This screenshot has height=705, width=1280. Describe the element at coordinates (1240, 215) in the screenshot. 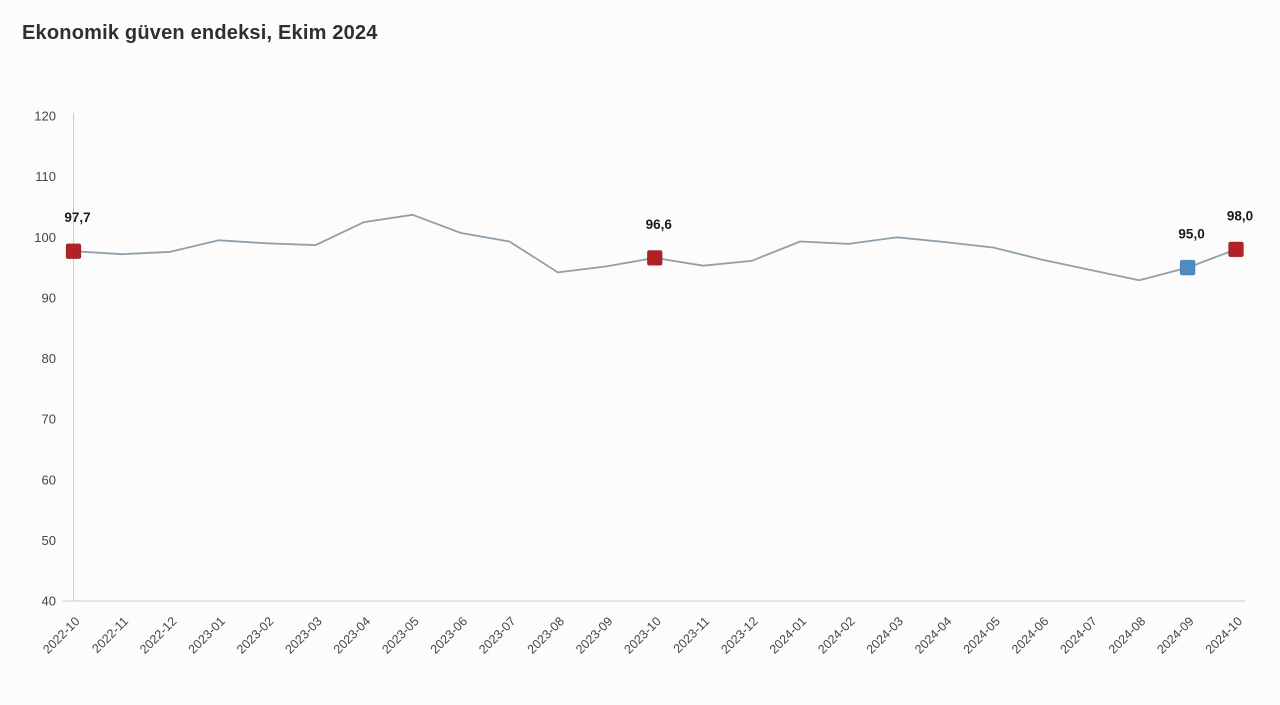

I see `data-label-2024-10: 98,0` at that location.